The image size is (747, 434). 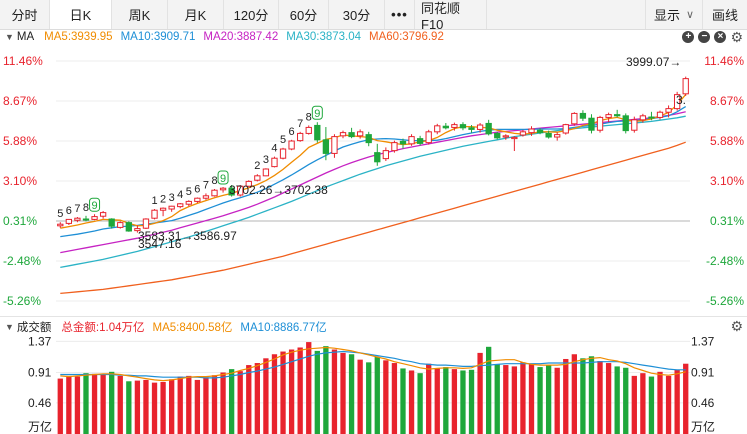 I want to click on legend-ma-item: MA5:3939.95, so click(x=78, y=37).